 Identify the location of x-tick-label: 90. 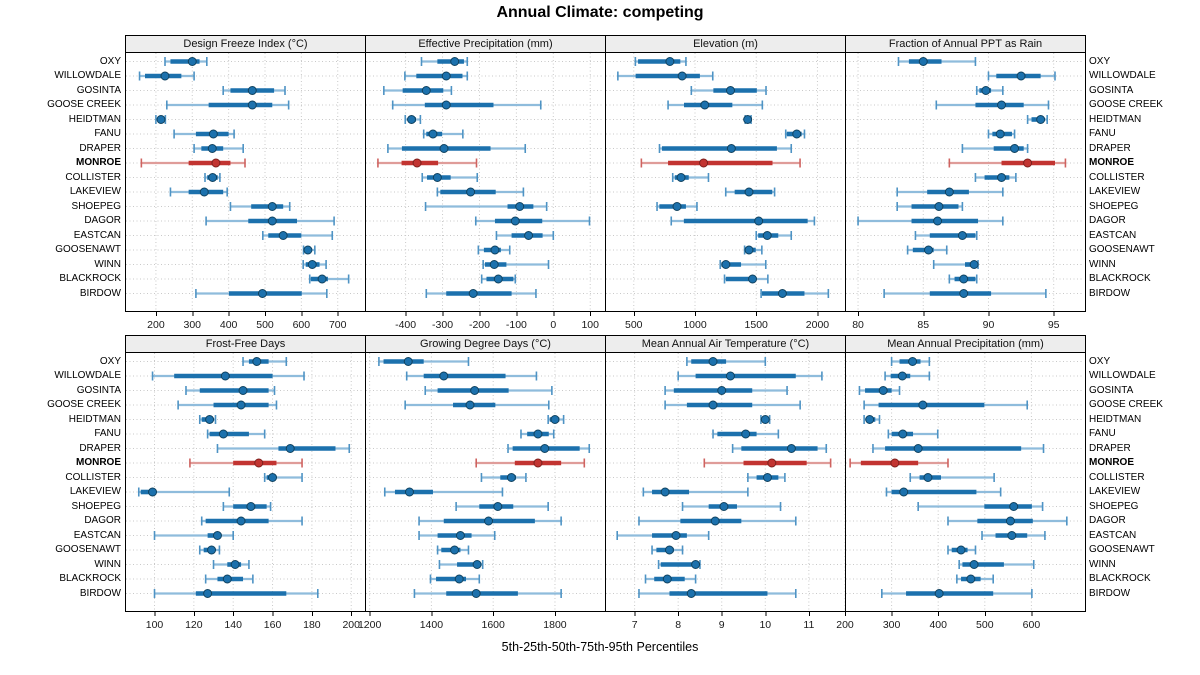
(989, 325).